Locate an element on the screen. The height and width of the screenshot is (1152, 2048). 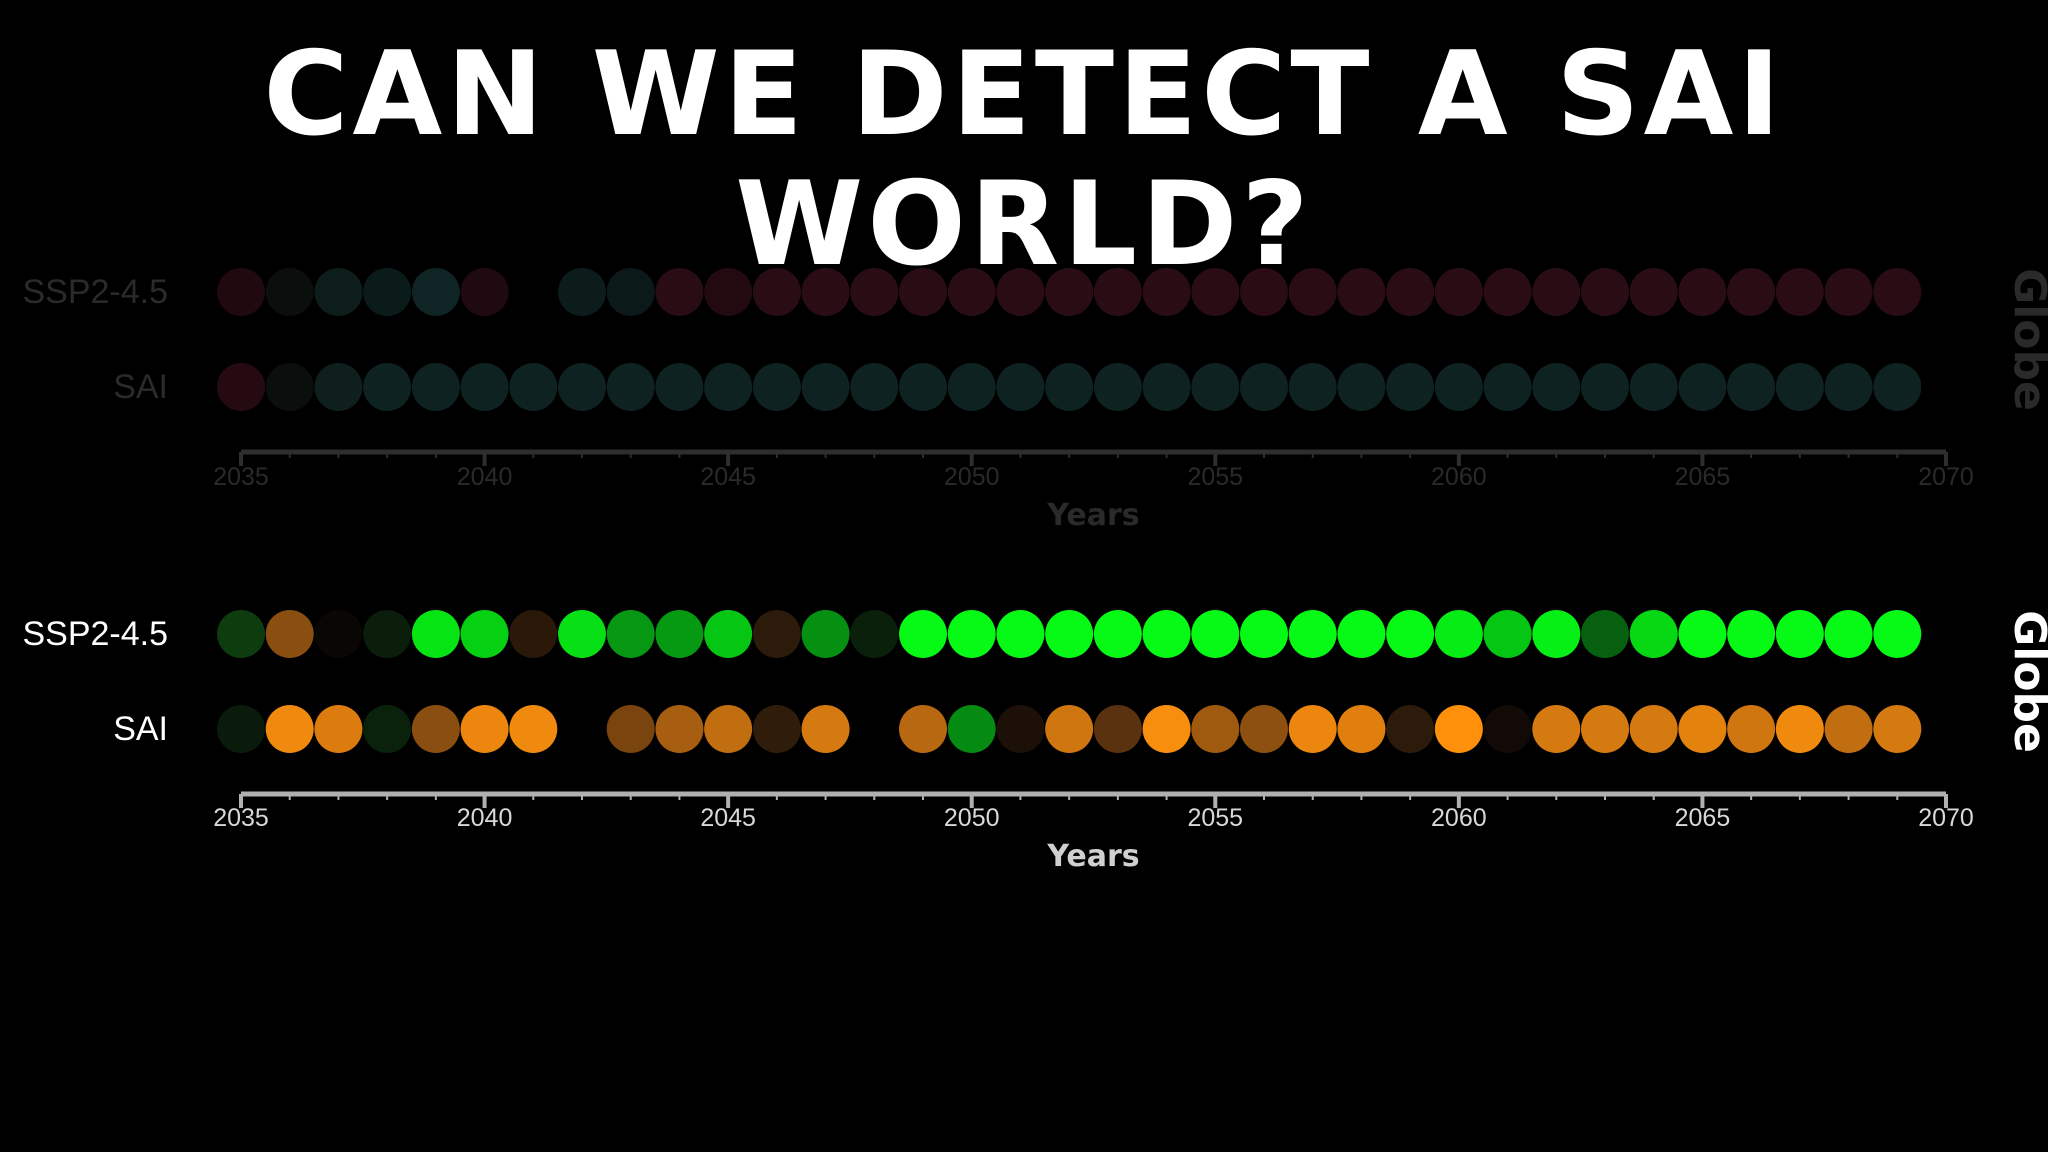
dot-ssp2-4-5-2053 is located at coordinates (1117, 634).